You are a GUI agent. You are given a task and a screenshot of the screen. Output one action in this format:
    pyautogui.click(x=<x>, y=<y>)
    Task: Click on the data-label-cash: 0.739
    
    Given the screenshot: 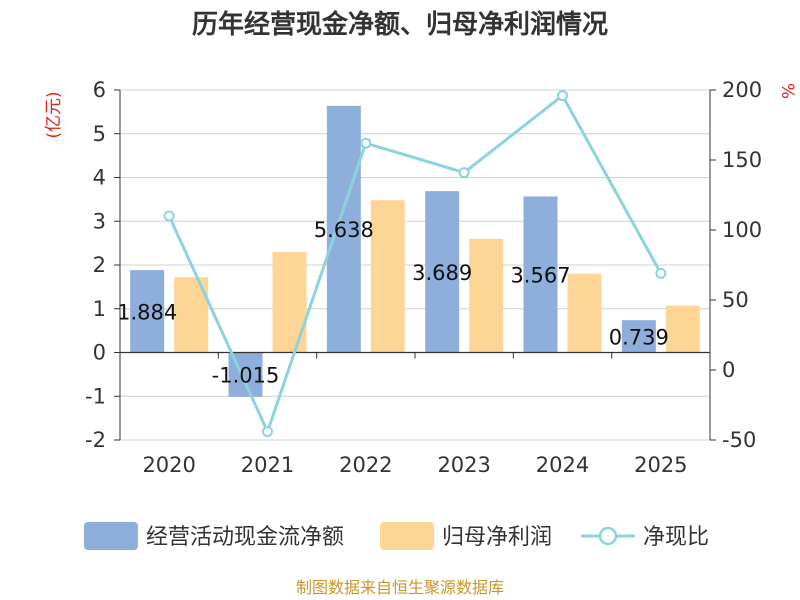 What is the action you would take?
    pyautogui.click(x=639, y=337)
    